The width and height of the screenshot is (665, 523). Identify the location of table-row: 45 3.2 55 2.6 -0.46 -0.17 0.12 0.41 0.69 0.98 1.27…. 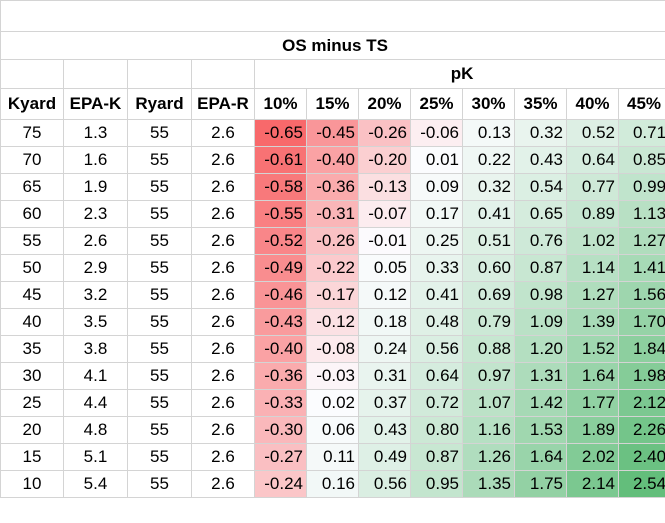
(332, 295).